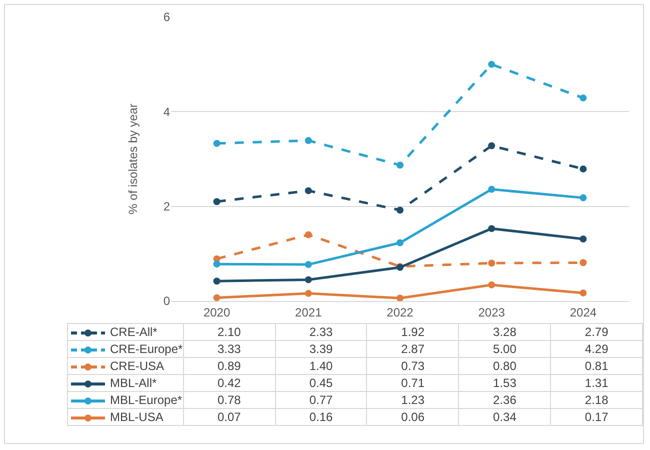 This screenshot has height=450, width=650. Describe the element at coordinates (229, 366) in the screenshot. I see `data-label: 0.89` at that location.